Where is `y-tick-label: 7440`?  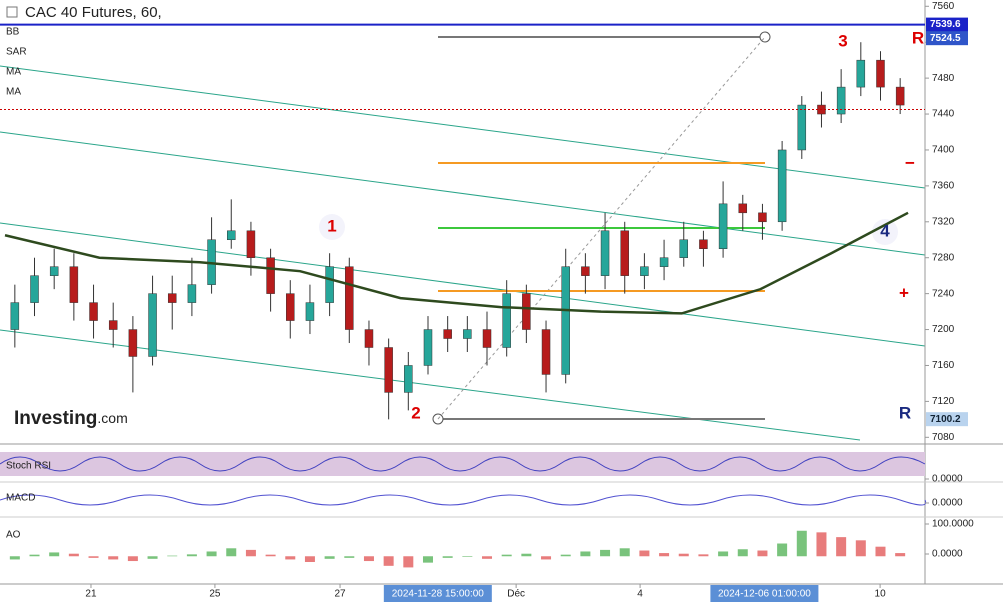
y-tick-label: 7440 is located at coordinates (943, 114).